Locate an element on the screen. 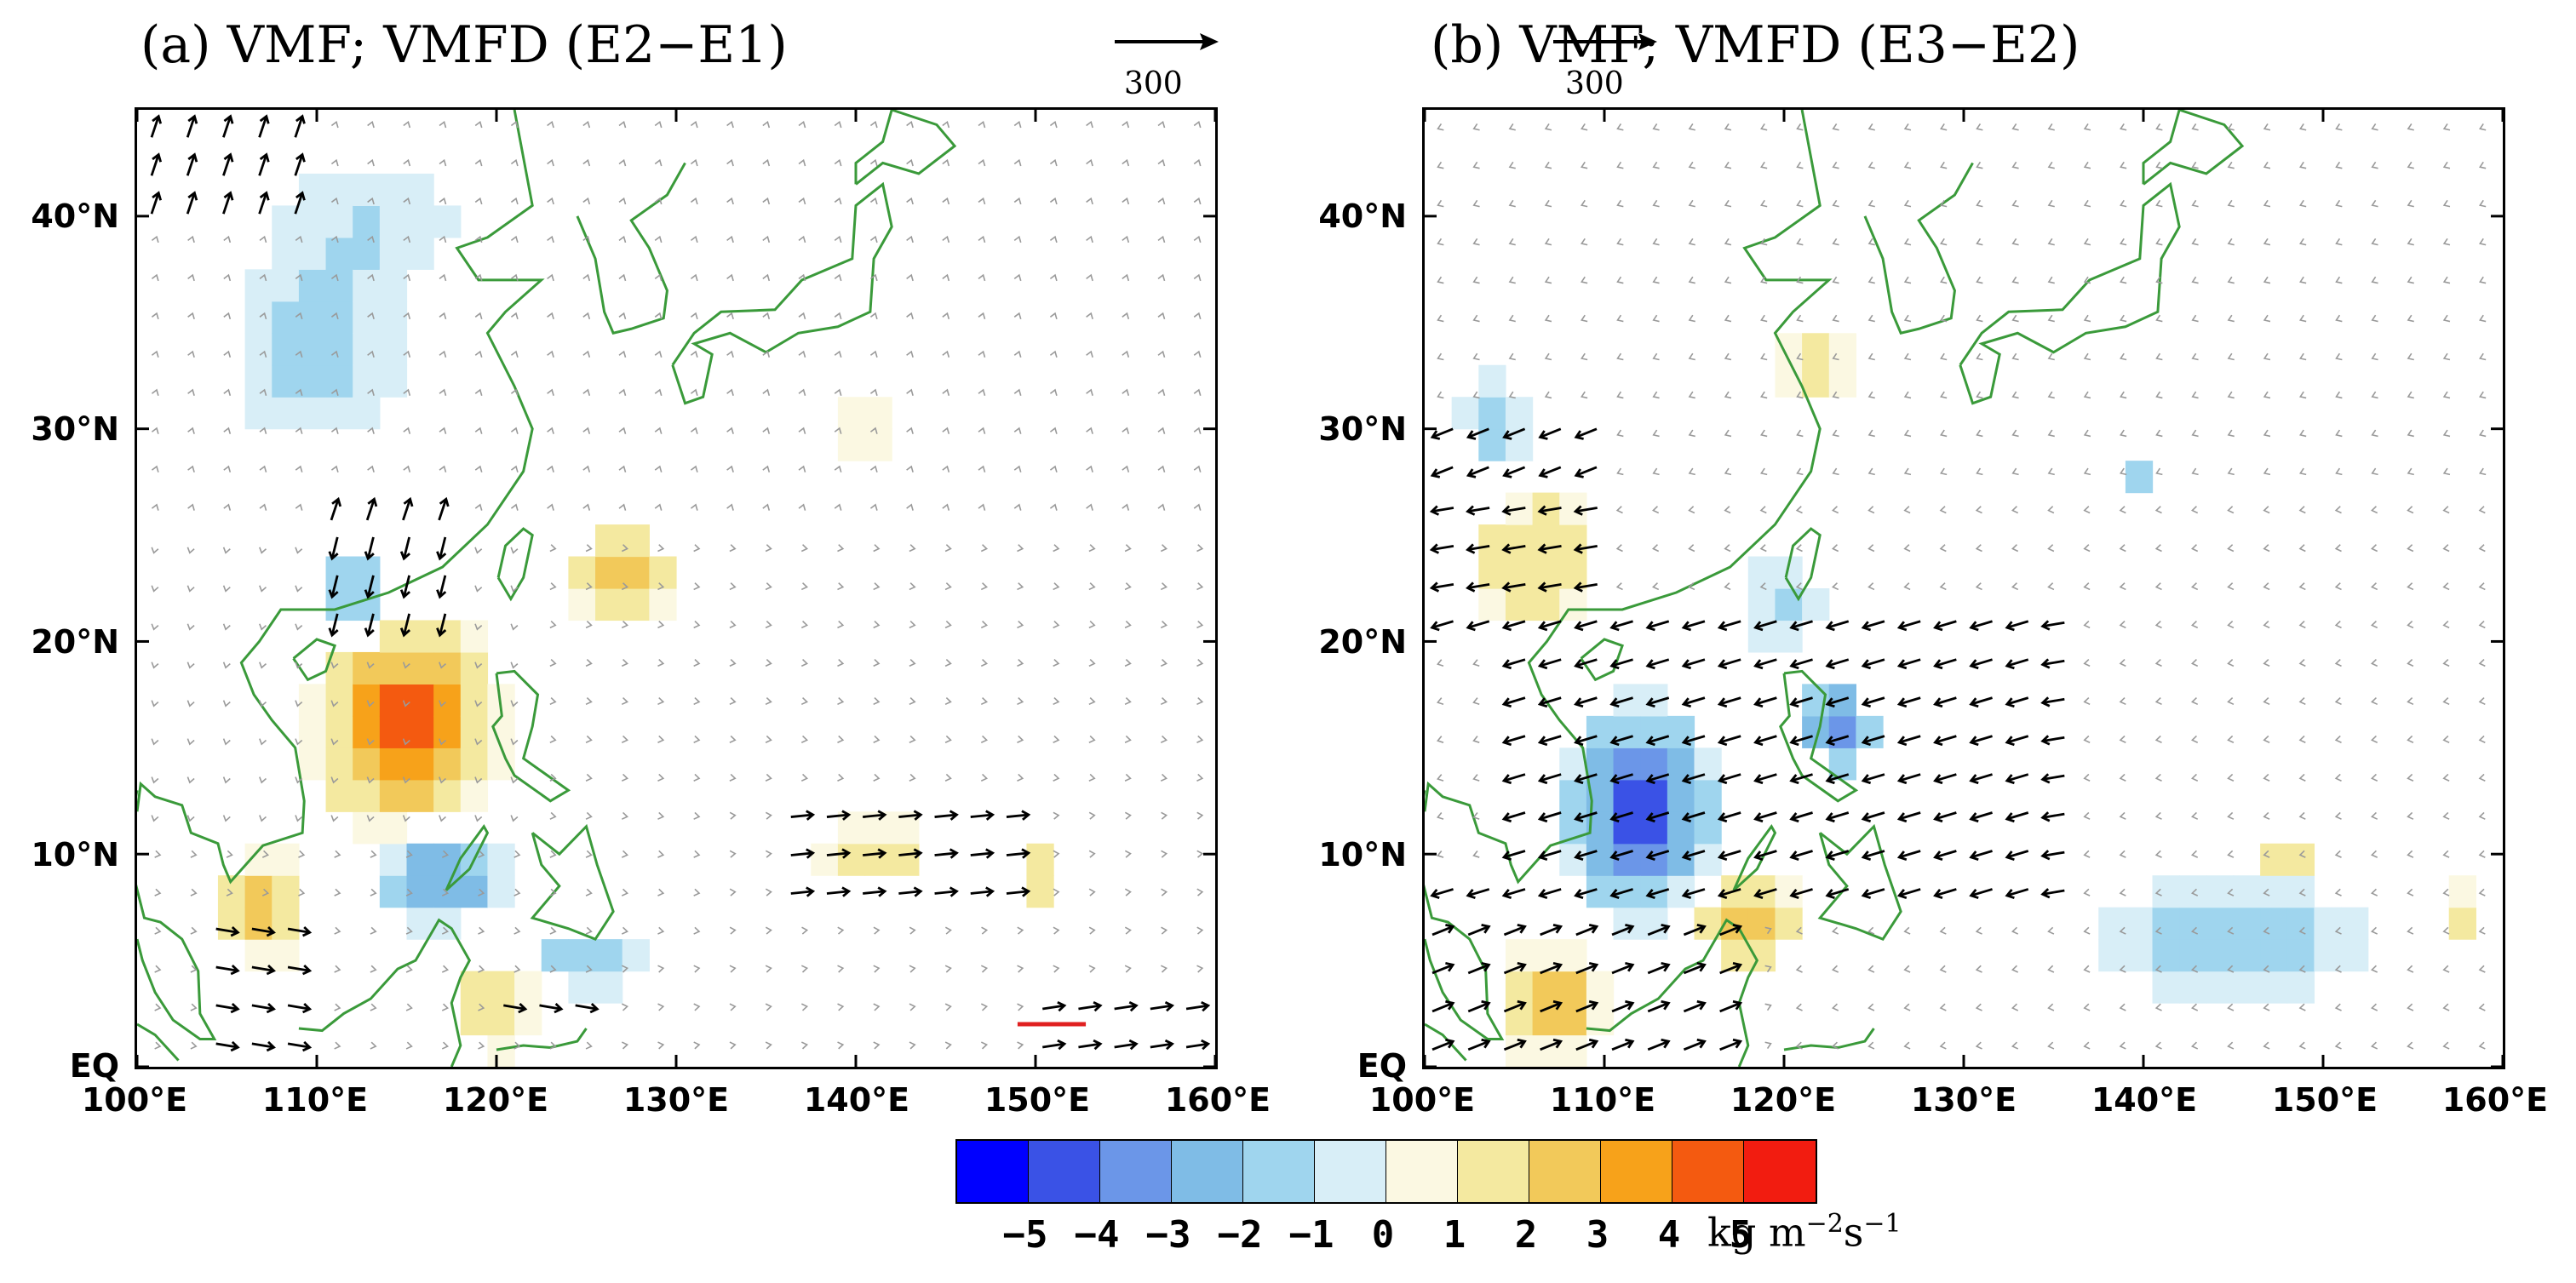 The width and height of the screenshot is (2576, 1283). units-exp-1: −2 is located at coordinates (1824, 1224).